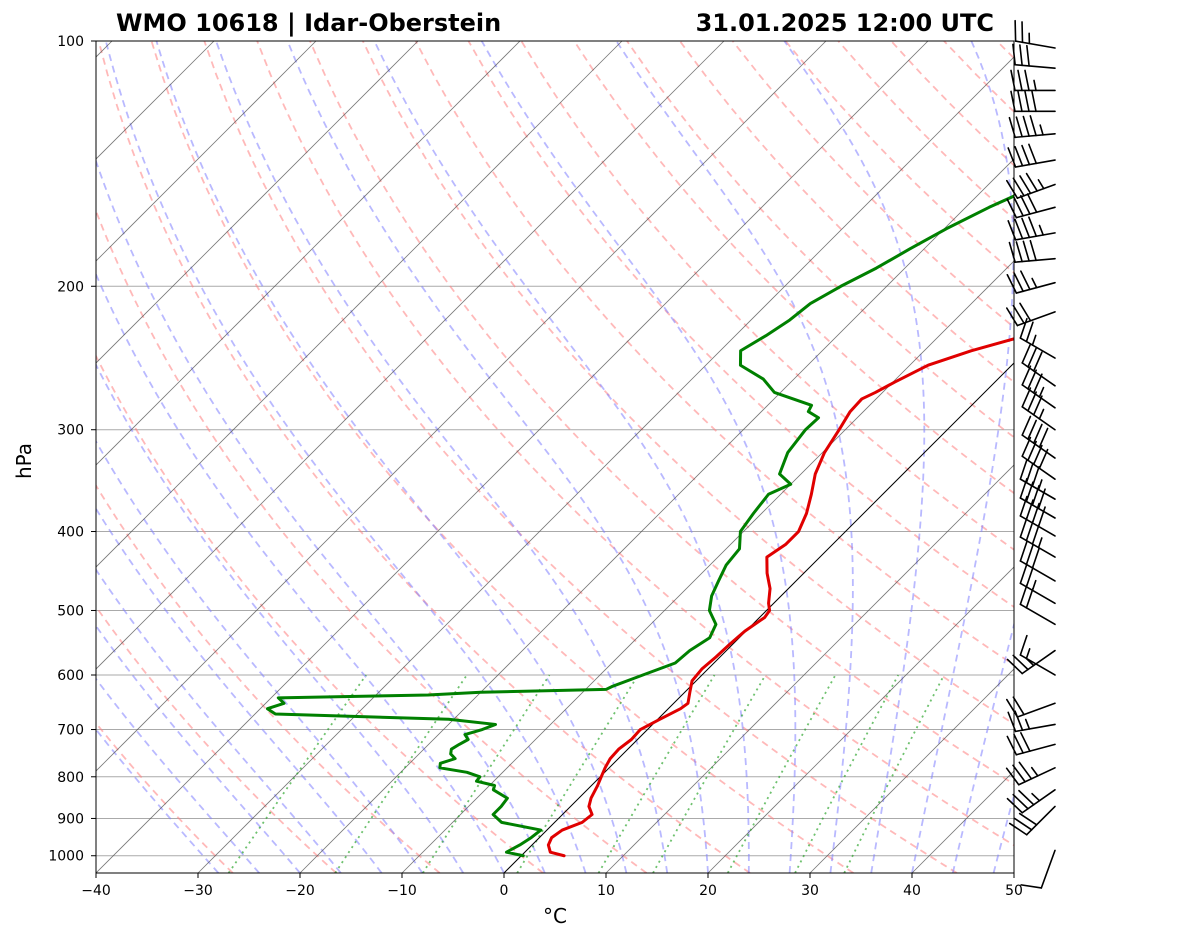 The height and width of the screenshot is (941, 1181). I want to click on x-tick-label: 0, so click(504, 891).